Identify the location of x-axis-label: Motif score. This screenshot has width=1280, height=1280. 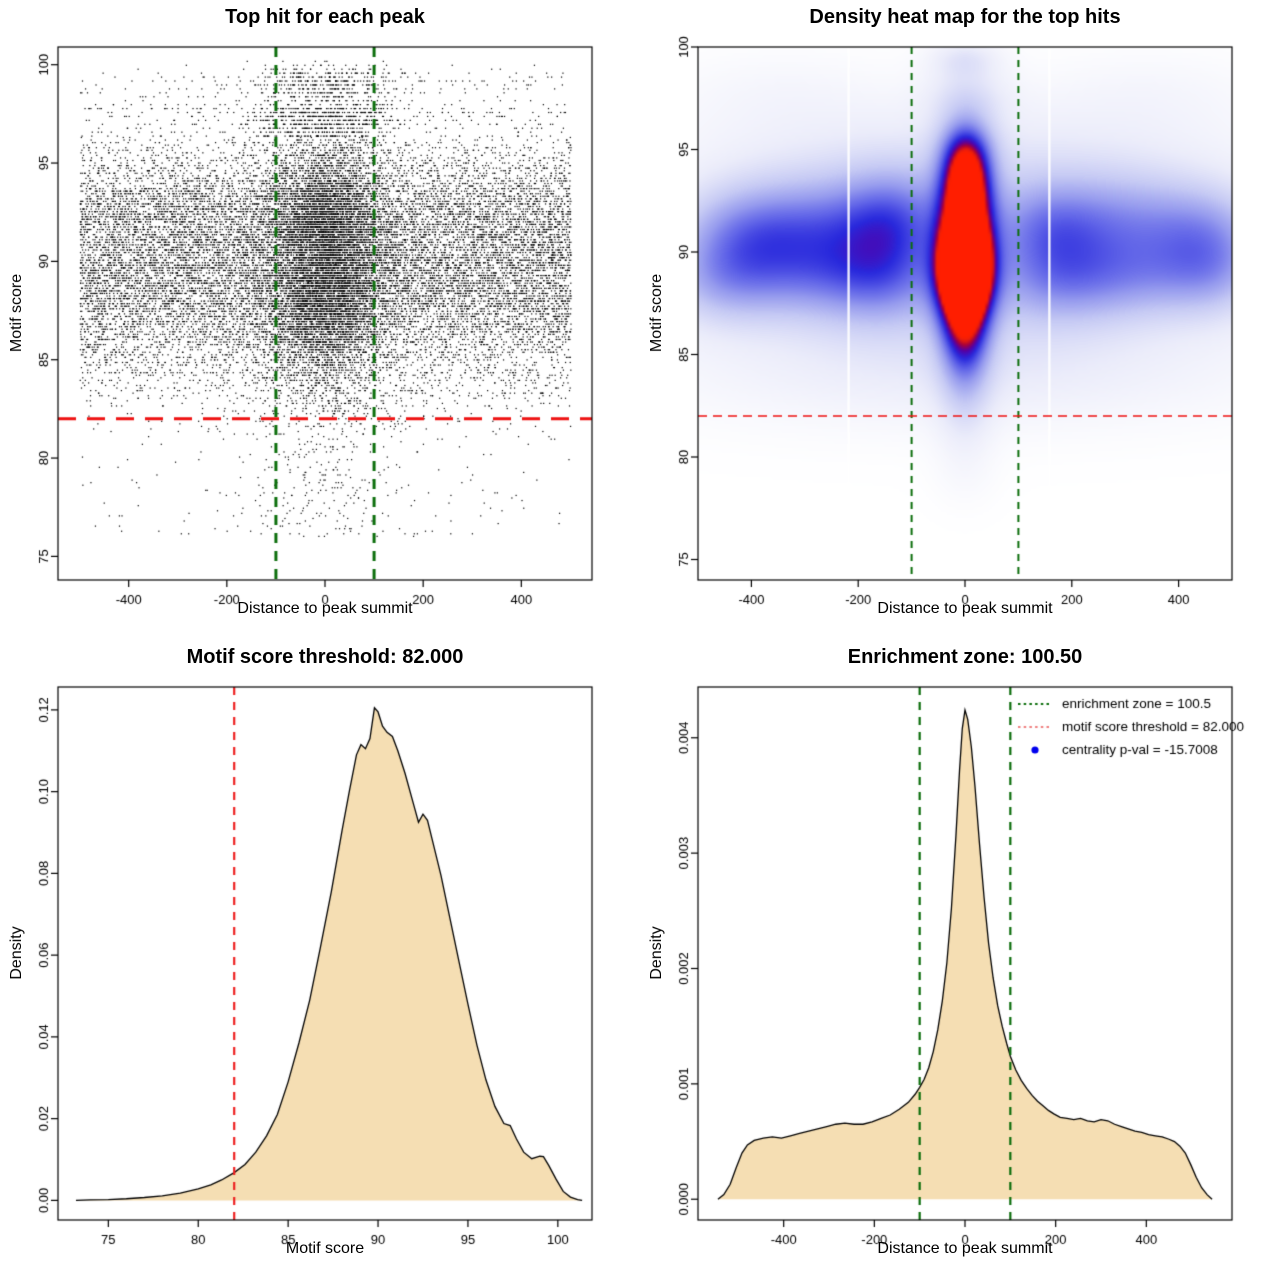
(325, 1248).